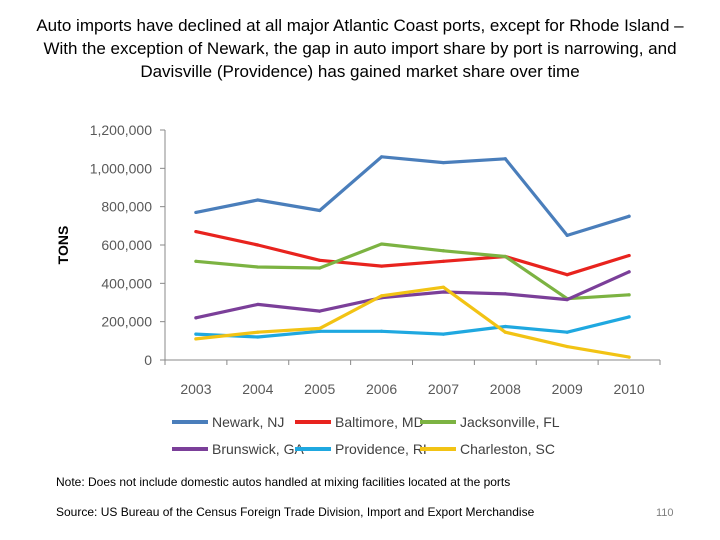 This screenshot has height=540, width=720. What do you see at coordinates (379, 422) in the screenshot?
I see `legend-label: Baltimore, MD` at bounding box center [379, 422].